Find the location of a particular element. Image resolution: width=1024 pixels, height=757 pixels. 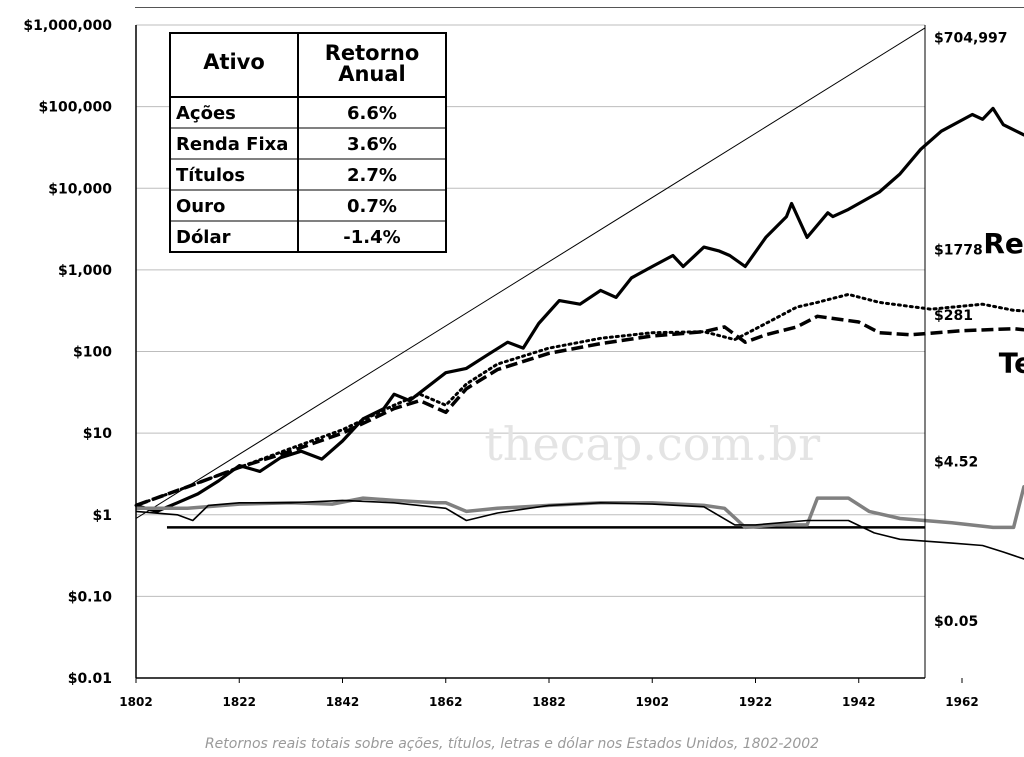

table-header-asset: Ativo is located at coordinates (234, 62).